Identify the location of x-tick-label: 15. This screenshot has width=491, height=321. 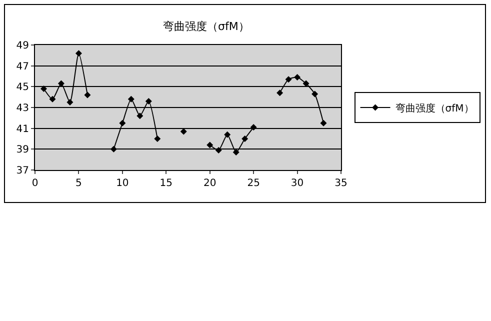
(166, 183).